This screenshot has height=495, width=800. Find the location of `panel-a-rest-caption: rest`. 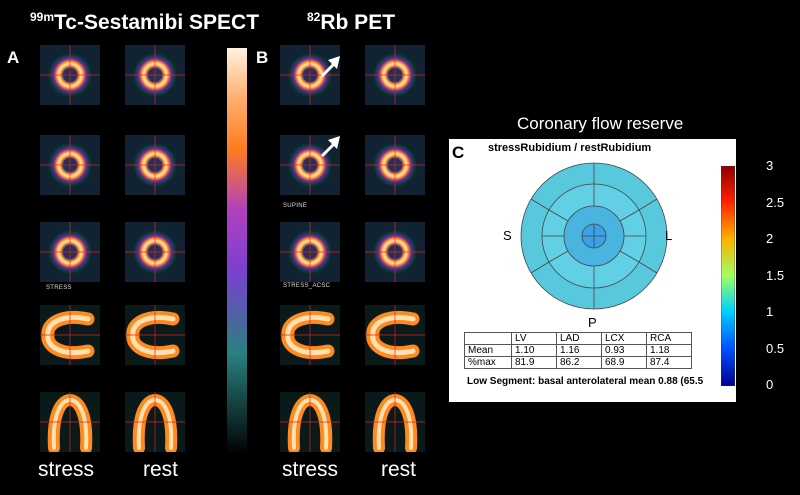

panel-a-rest-caption: rest is located at coordinates (161, 469).